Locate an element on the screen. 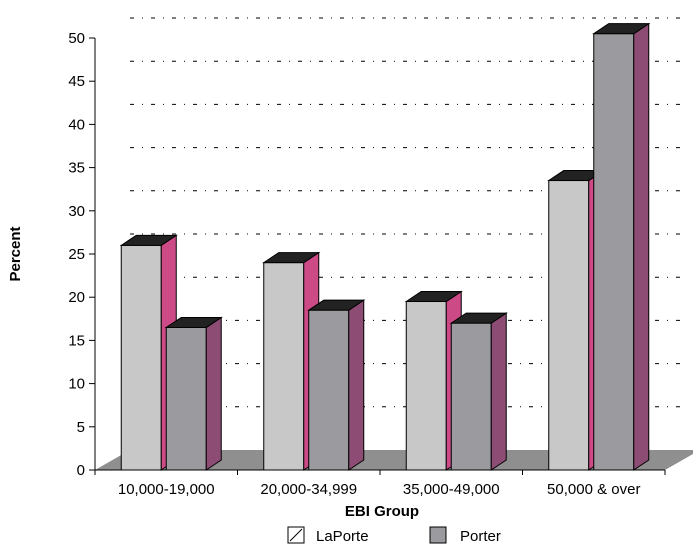 The width and height of the screenshot is (693, 557). bar-top-porter-cat1 is located at coordinates (193, 322).